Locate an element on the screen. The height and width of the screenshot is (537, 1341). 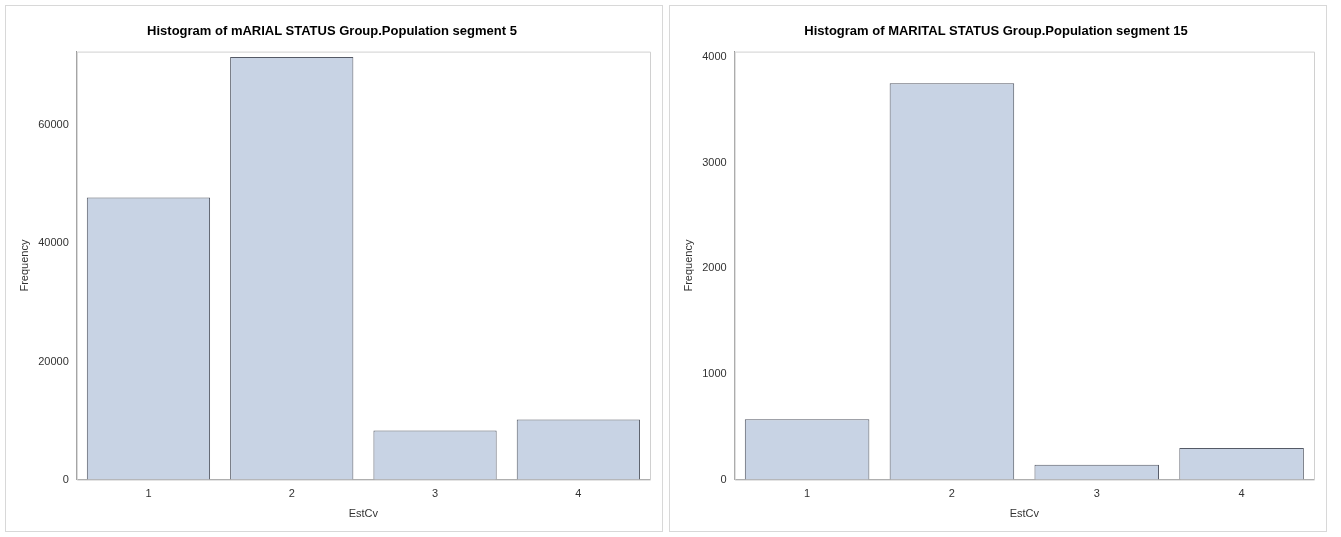
y-tick-label: 2000 is located at coordinates (714, 267).